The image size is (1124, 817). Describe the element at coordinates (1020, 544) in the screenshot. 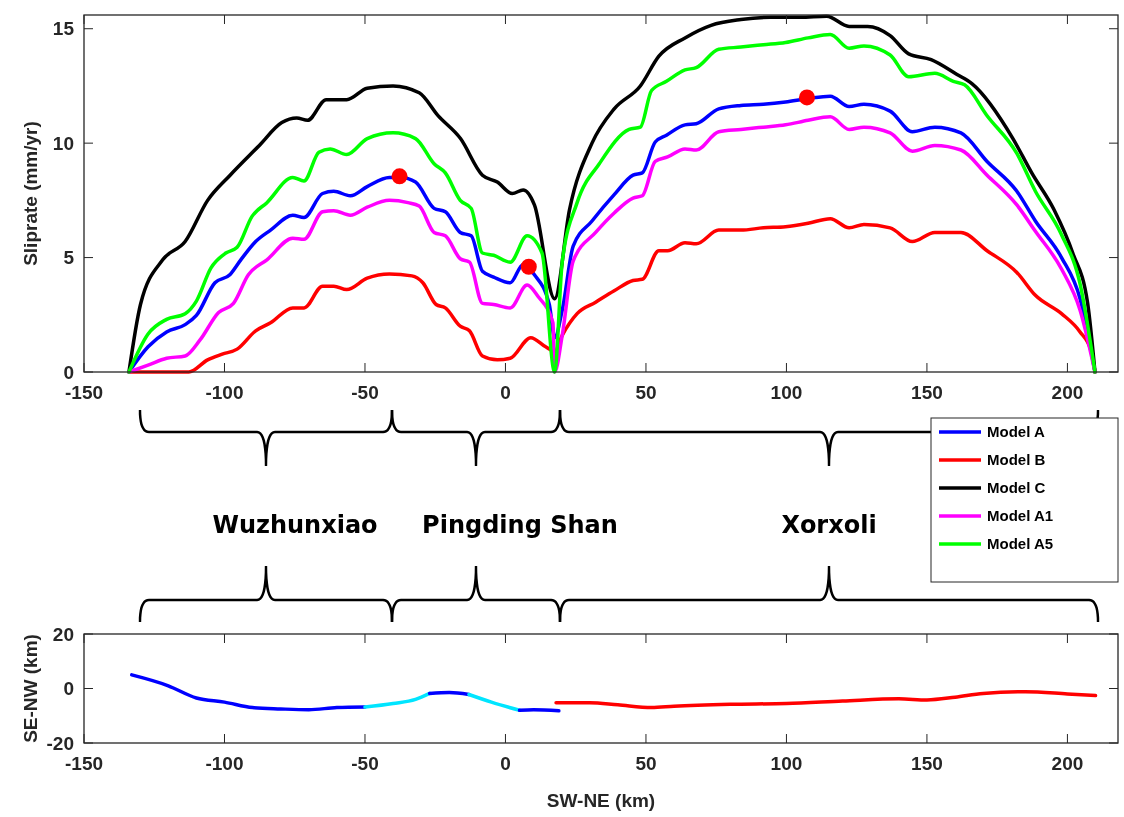

I see `legend-label: Model A5` at that location.